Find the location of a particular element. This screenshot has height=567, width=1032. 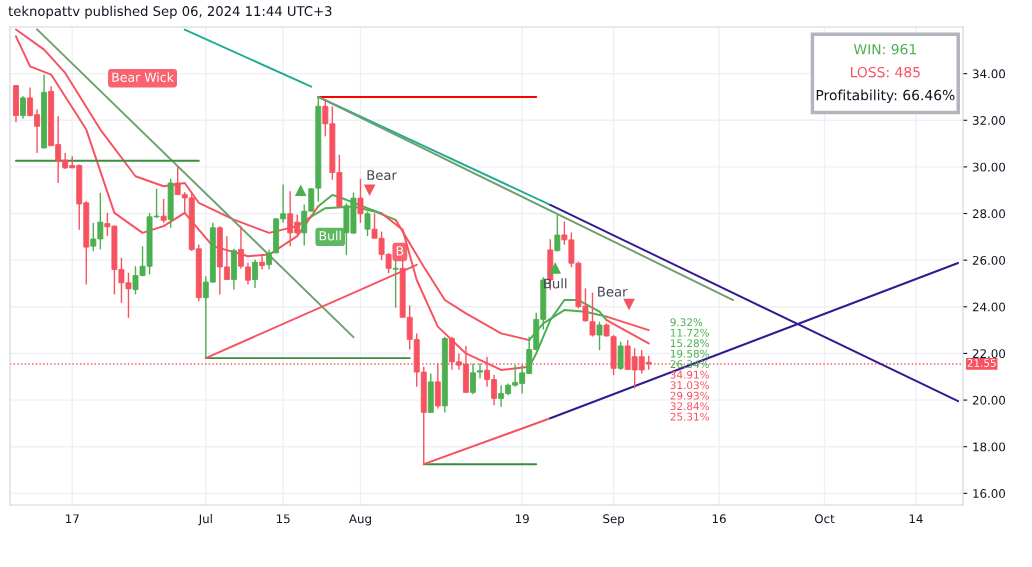

annotation: 19.58% is located at coordinates (689, 353).